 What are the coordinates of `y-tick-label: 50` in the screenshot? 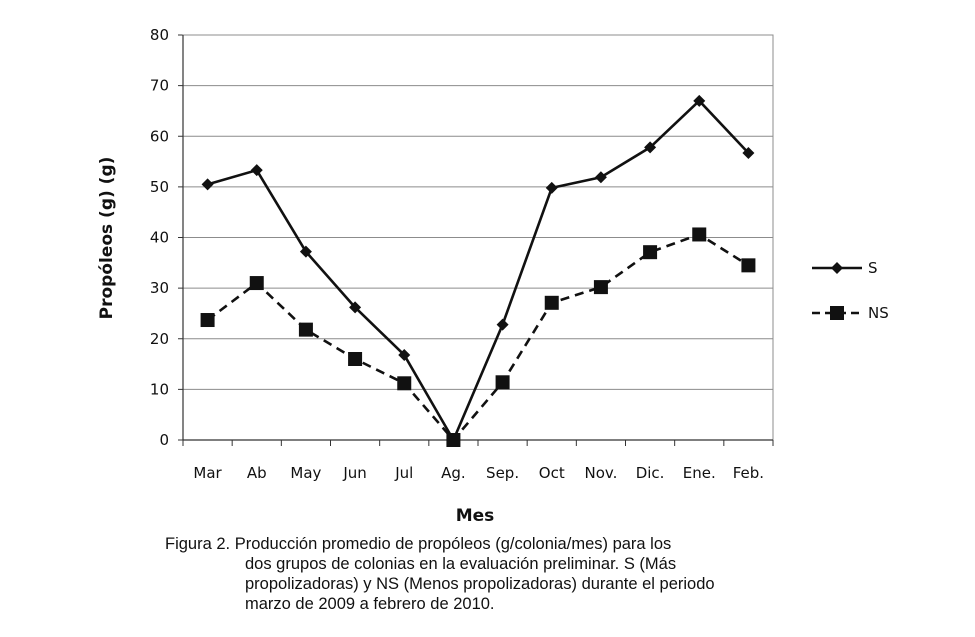 It's located at (159, 187).